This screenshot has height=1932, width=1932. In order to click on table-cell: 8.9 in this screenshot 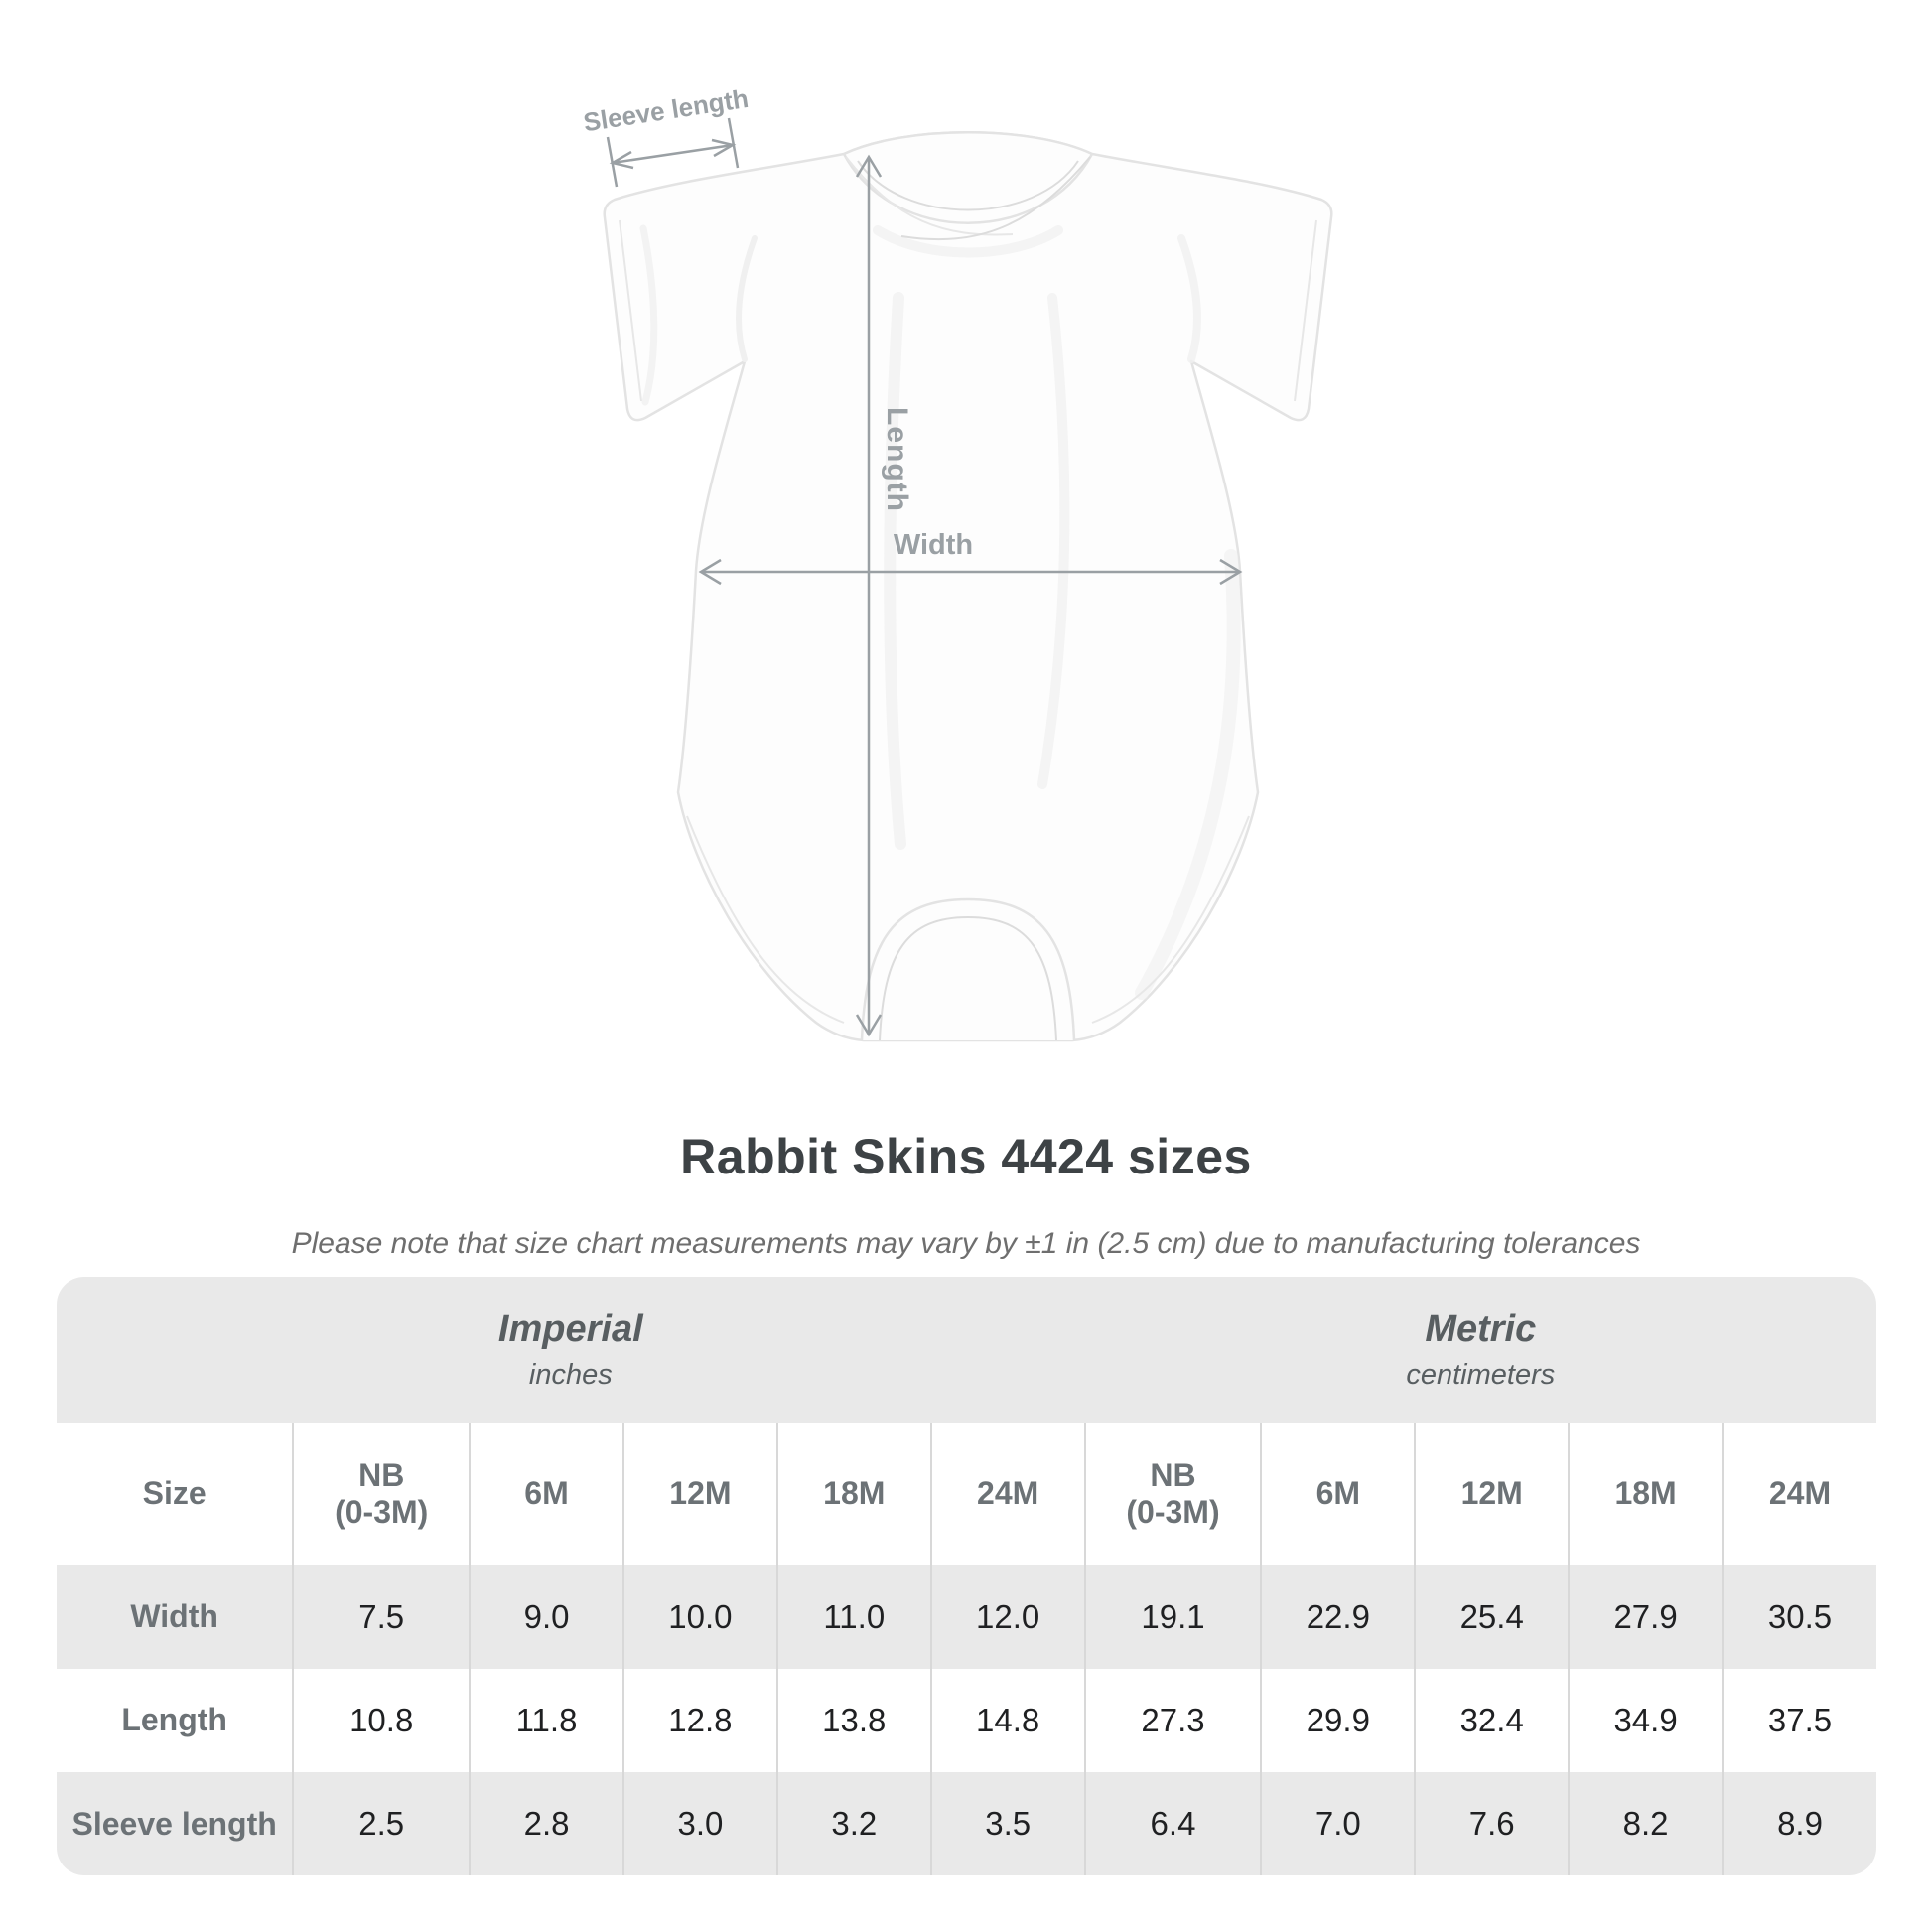, I will do `click(1799, 1823)`.